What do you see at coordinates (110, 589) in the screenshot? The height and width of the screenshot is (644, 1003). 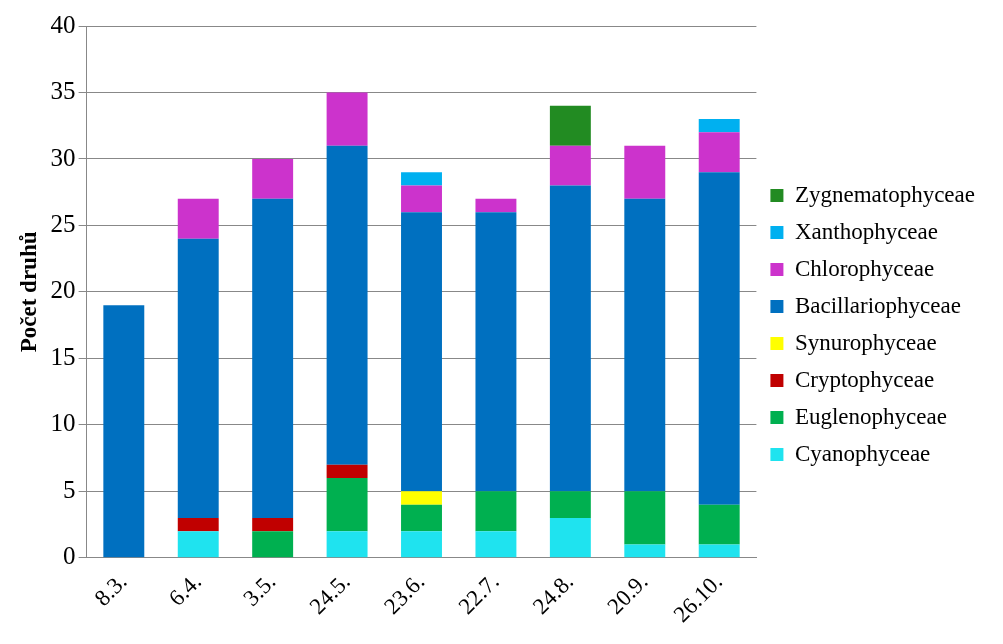 I see `x-tick-label: 8.3.` at bounding box center [110, 589].